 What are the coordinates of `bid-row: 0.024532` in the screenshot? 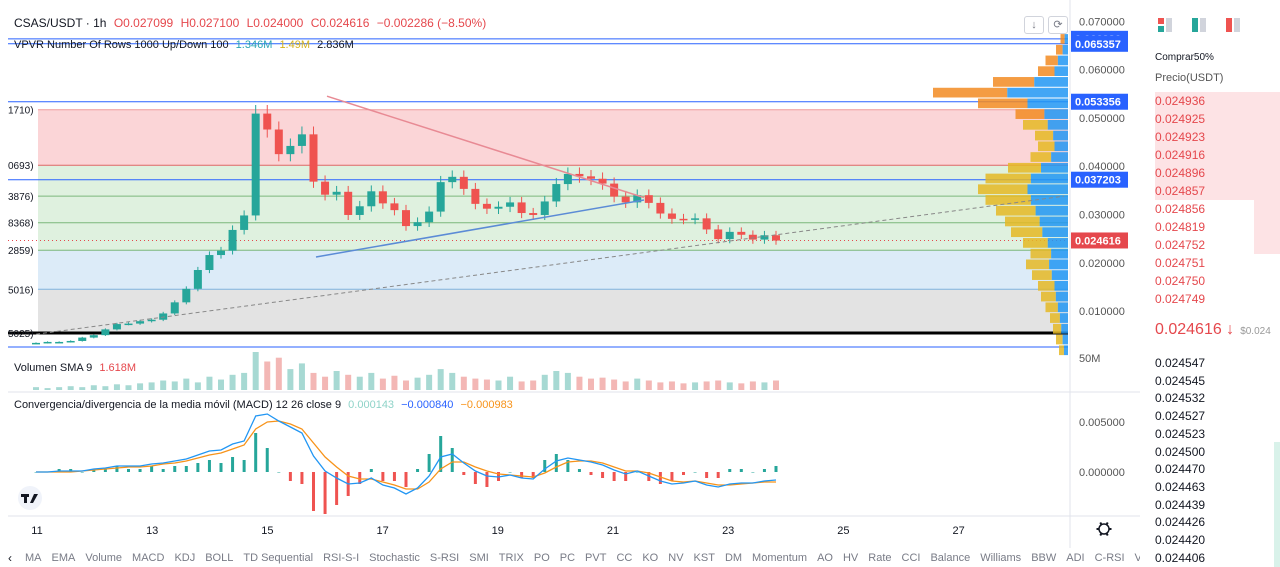 It's located at (1180, 398).